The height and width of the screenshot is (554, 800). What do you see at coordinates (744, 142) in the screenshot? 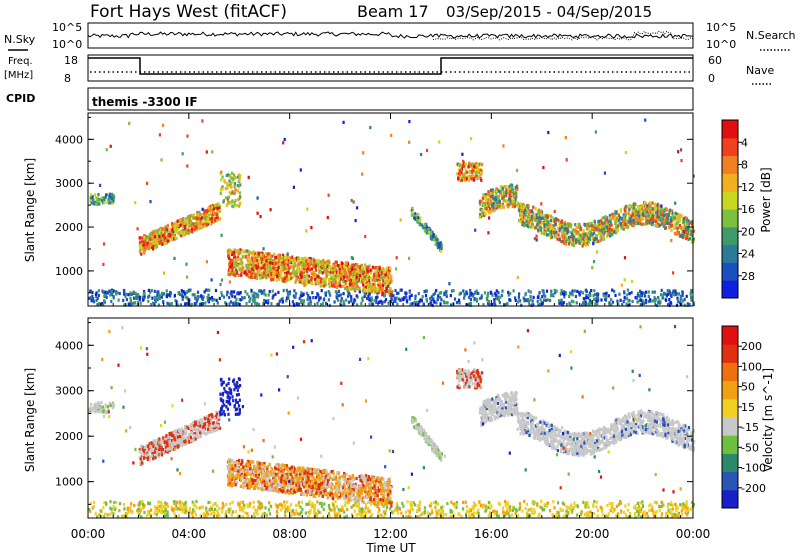
I see `colorbar-tick-label: 4` at bounding box center [744, 142].